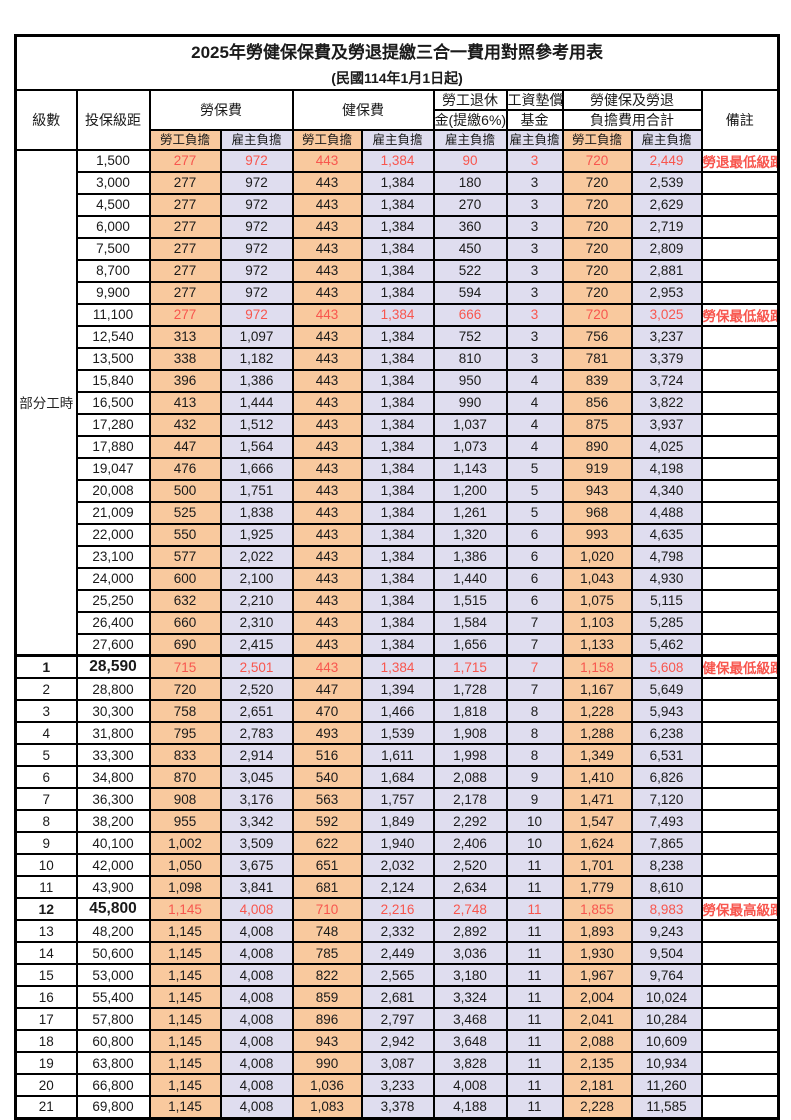  What do you see at coordinates (470, 270) in the screenshot?
I see `cell-pension-employer: 522` at bounding box center [470, 270].